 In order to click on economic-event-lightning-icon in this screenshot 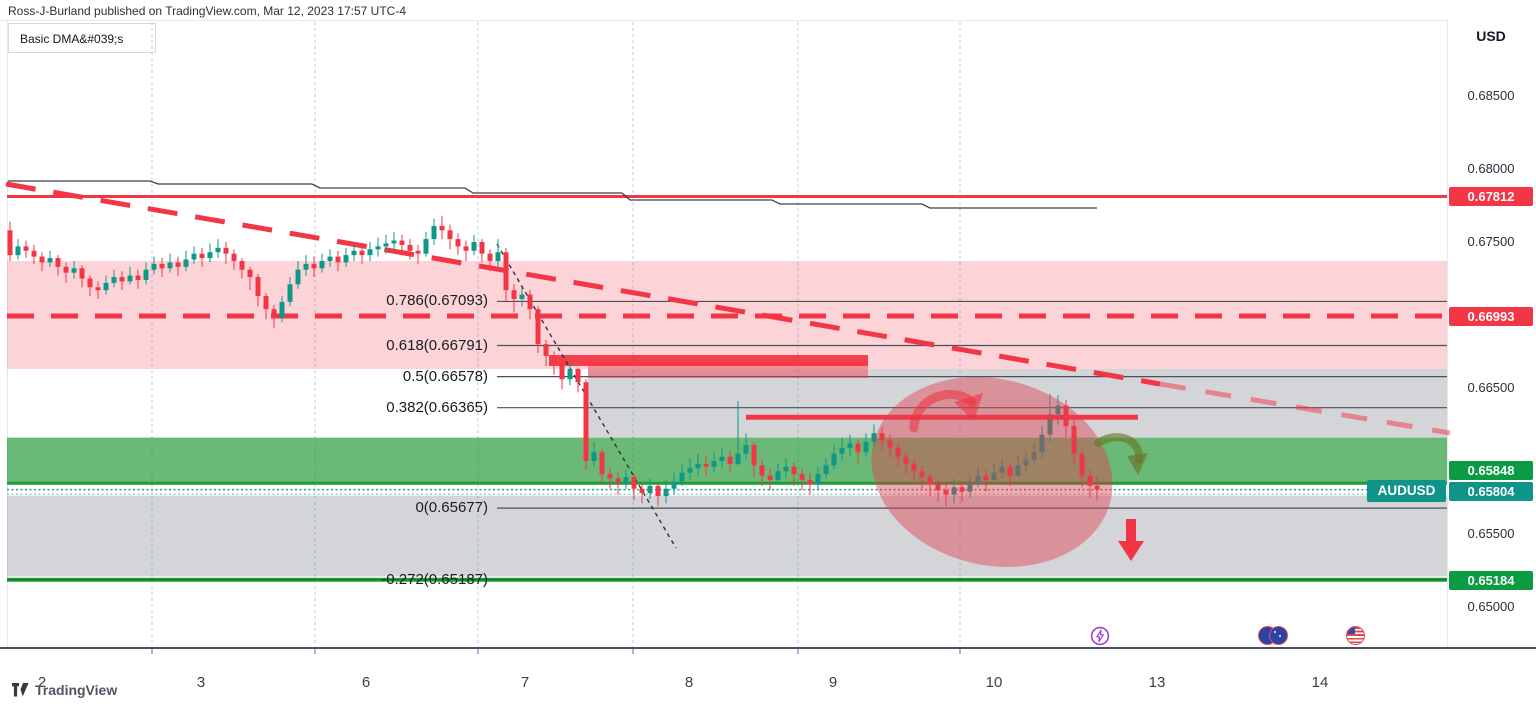, I will do `click(1100, 638)`.